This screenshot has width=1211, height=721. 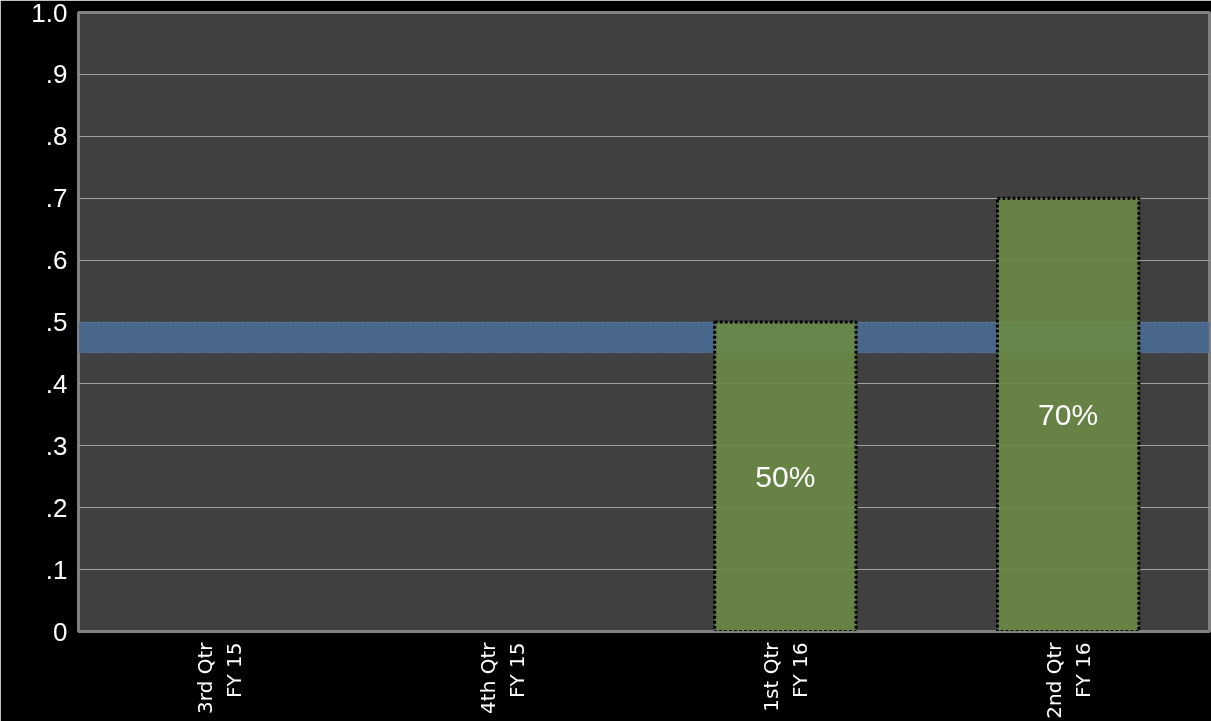 I want to click on y-tick-label: 1.0, so click(x=49, y=14).